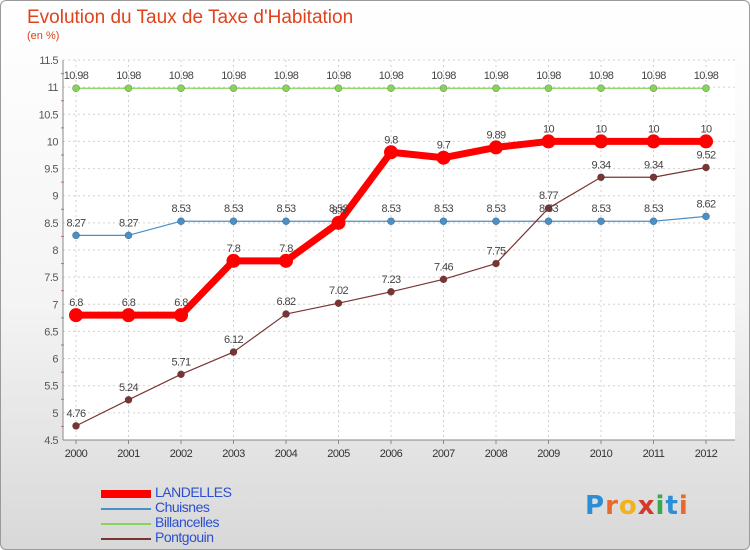 Image resolution: width=750 pixels, height=550 pixels. What do you see at coordinates (49, 115) in the screenshot?
I see `y-tick-label: 10.5` at bounding box center [49, 115].